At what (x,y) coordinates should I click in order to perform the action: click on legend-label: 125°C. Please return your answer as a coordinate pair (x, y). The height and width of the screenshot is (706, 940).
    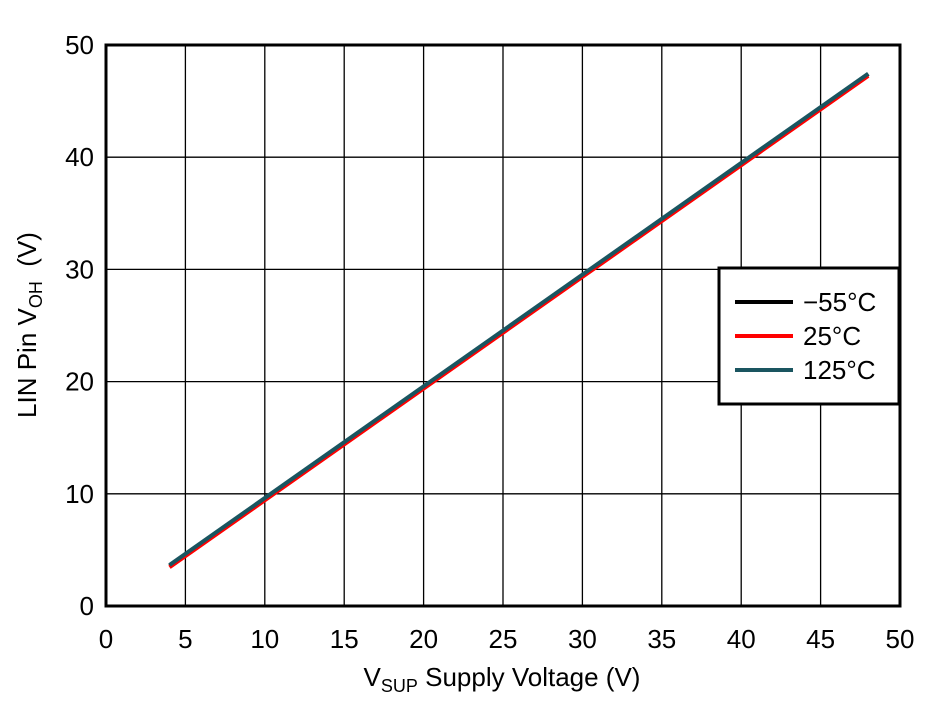
    Looking at the image, I should click on (839, 370).